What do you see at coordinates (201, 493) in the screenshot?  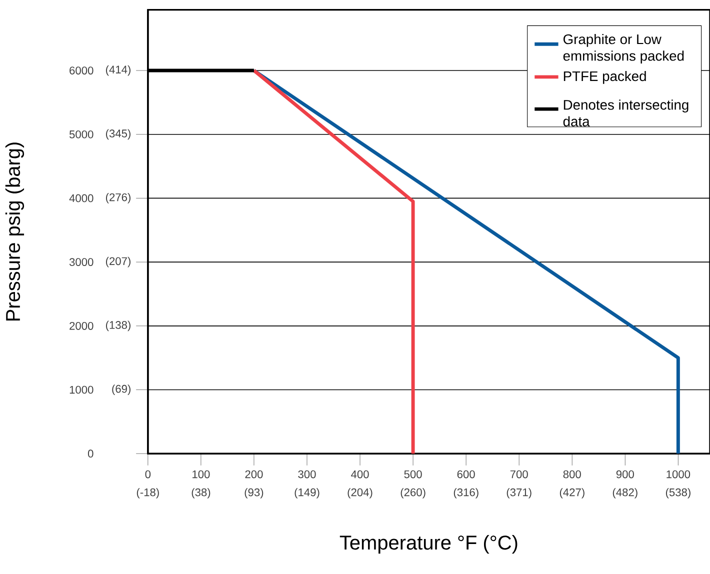 I see `x2-tick-label: (38)` at bounding box center [201, 493].